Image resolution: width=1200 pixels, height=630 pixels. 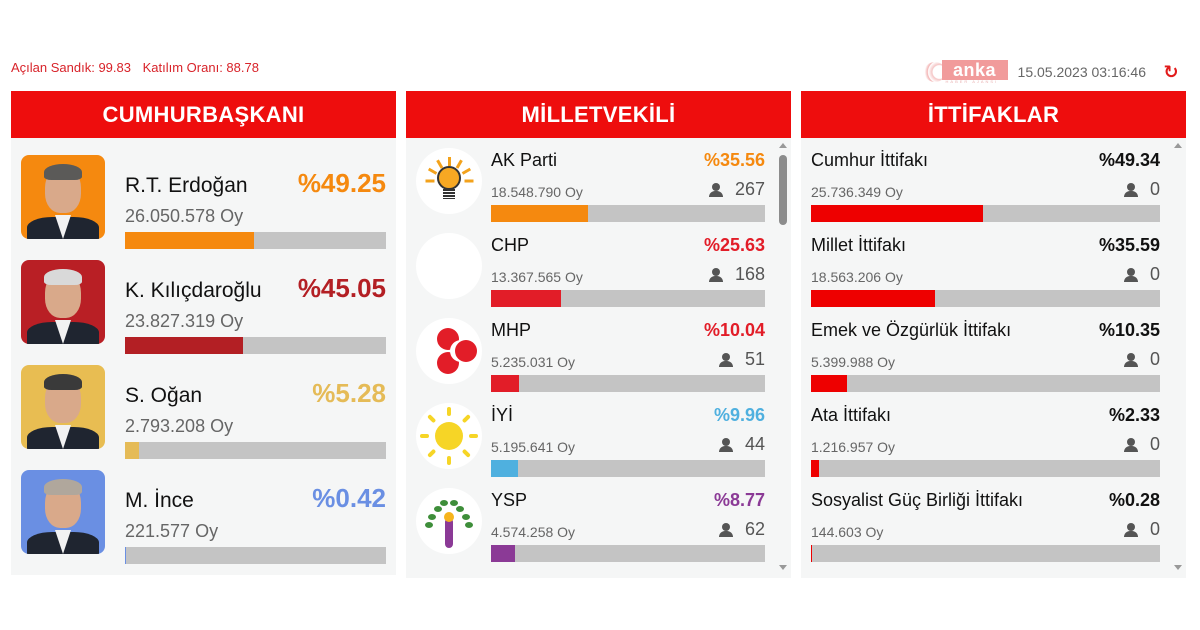 I want to click on party-percentage: %35.56, so click(x=734, y=160).